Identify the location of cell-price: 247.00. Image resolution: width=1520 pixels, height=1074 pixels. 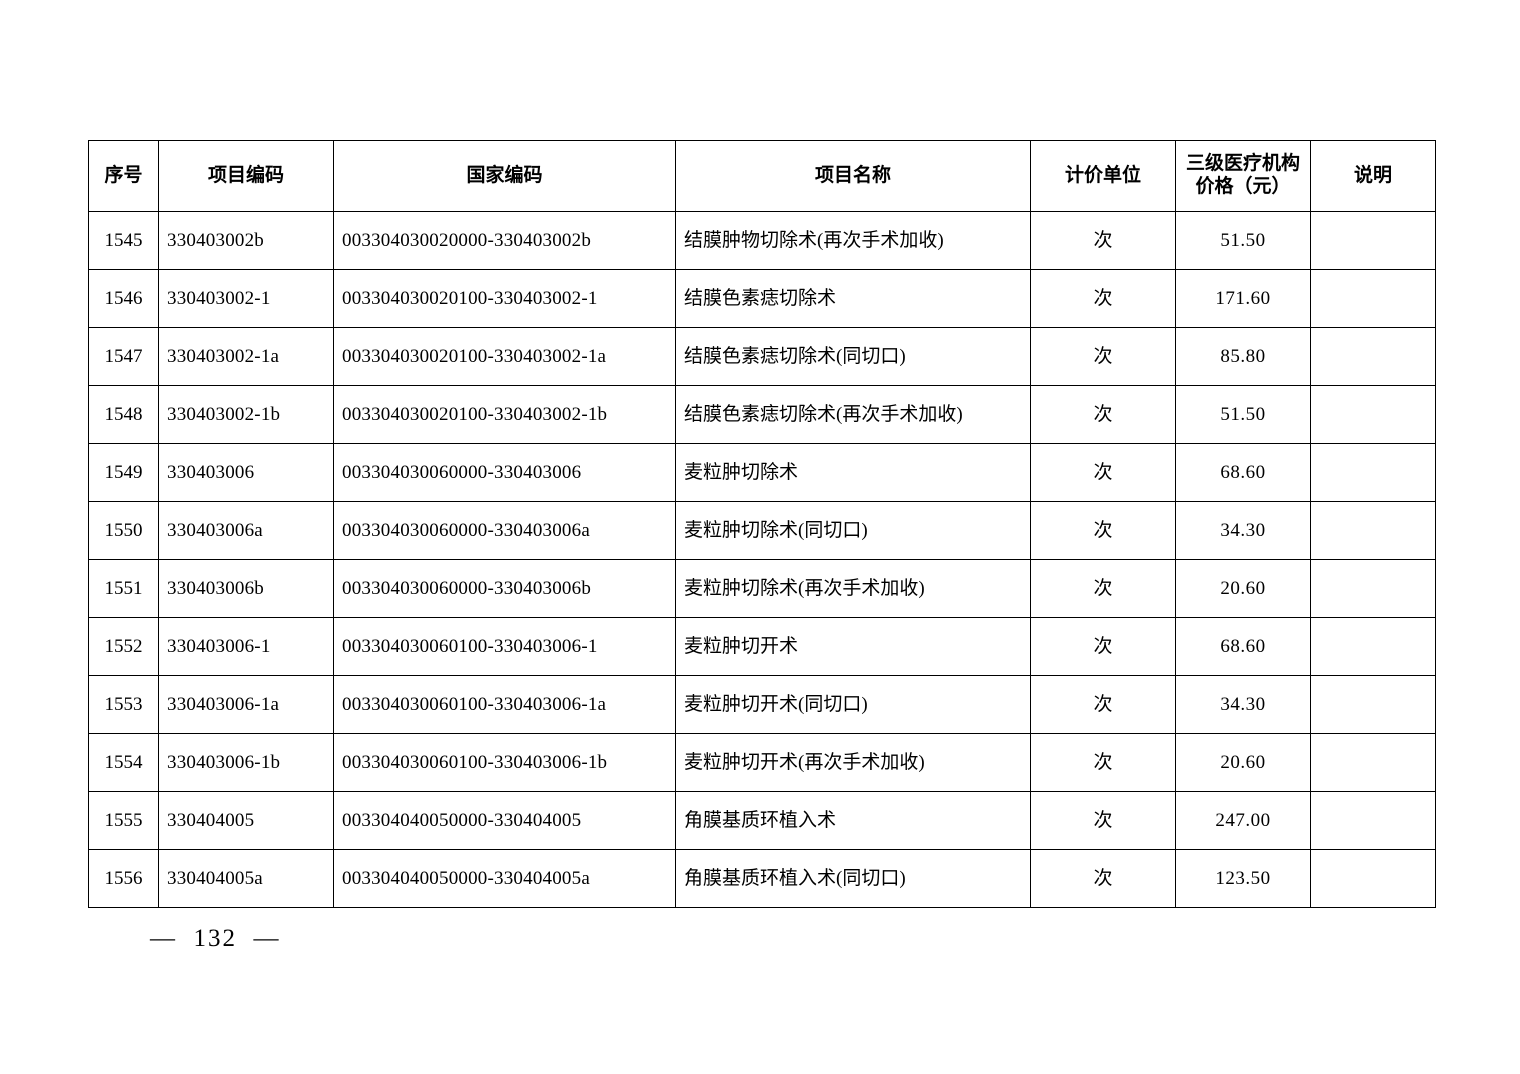
(1243, 820).